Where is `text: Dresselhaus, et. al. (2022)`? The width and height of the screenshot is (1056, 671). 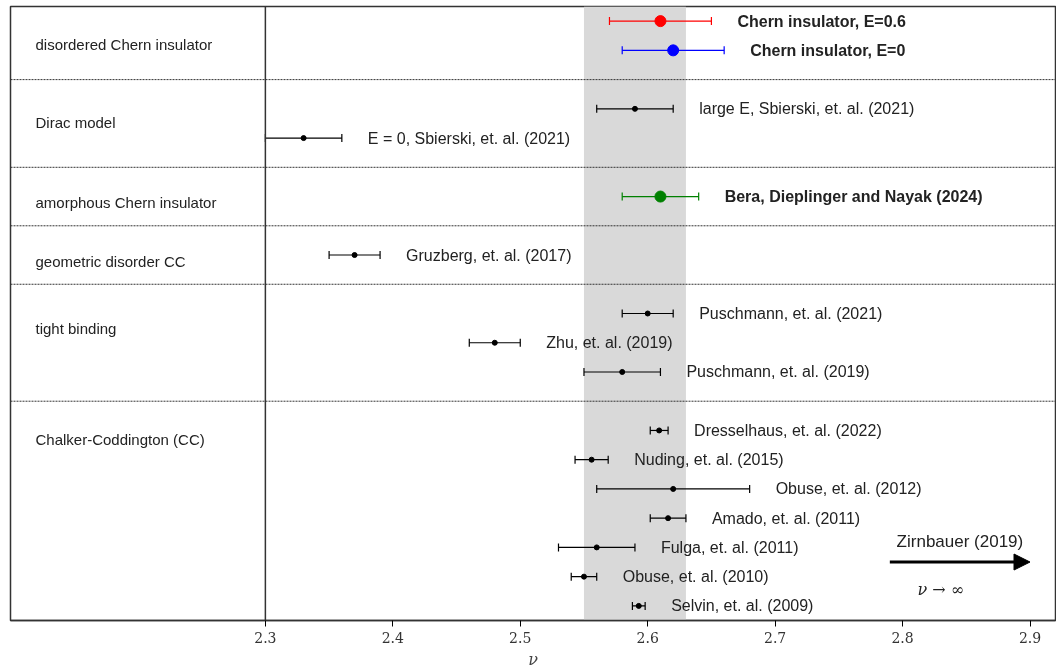 text: Dresselhaus, et. al. (2022) is located at coordinates (788, 430).